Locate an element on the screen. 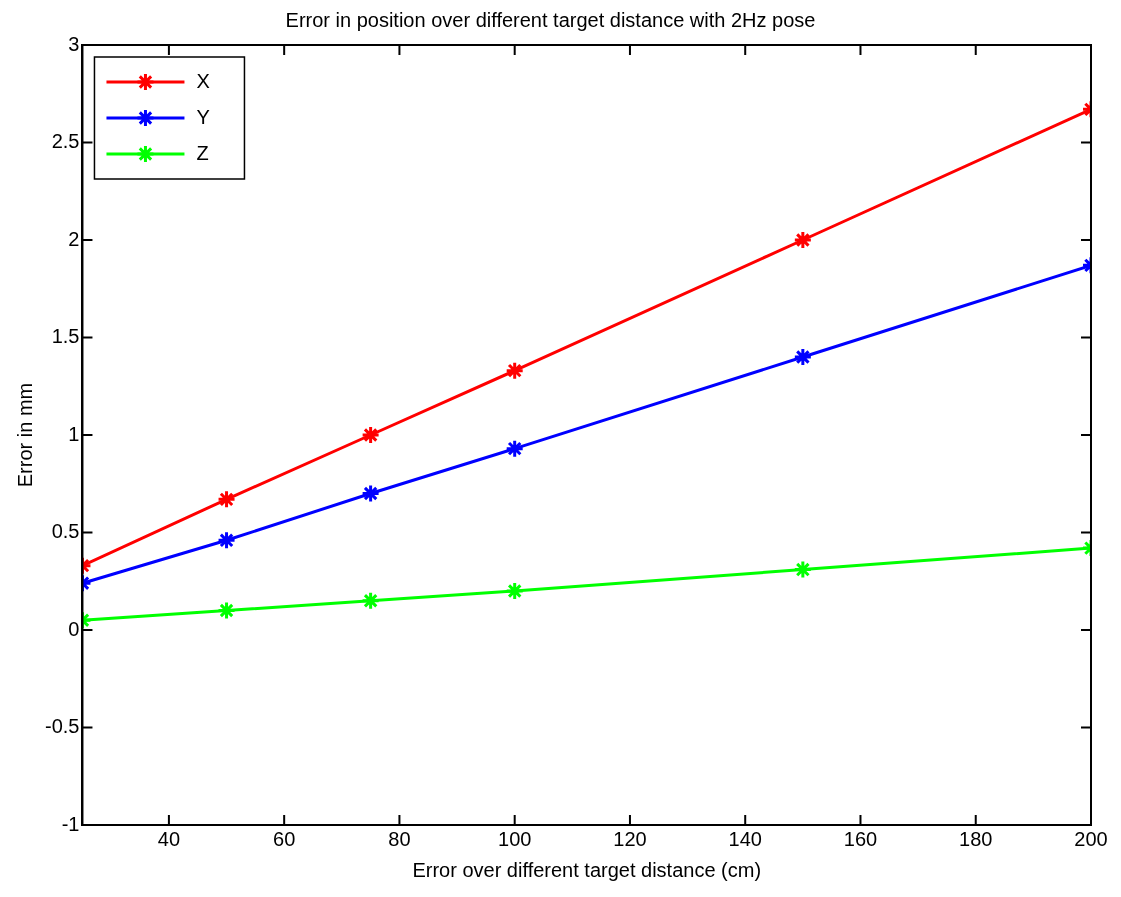 This screenshot has width=1121, height=897. x-tick-label: 60 is located at coordinates (284, 838).